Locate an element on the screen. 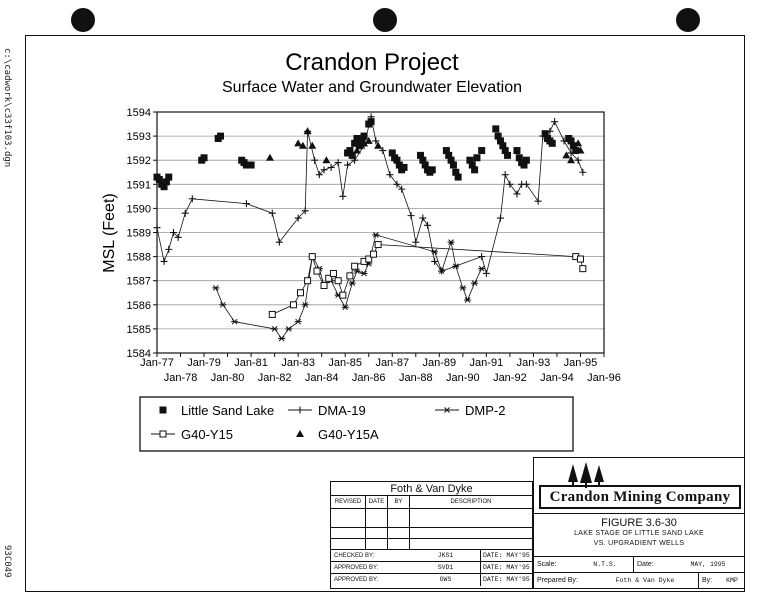 The image size is (775, 600). firm-name: Foth & Van Dyke is located at coordinates (431, 489).